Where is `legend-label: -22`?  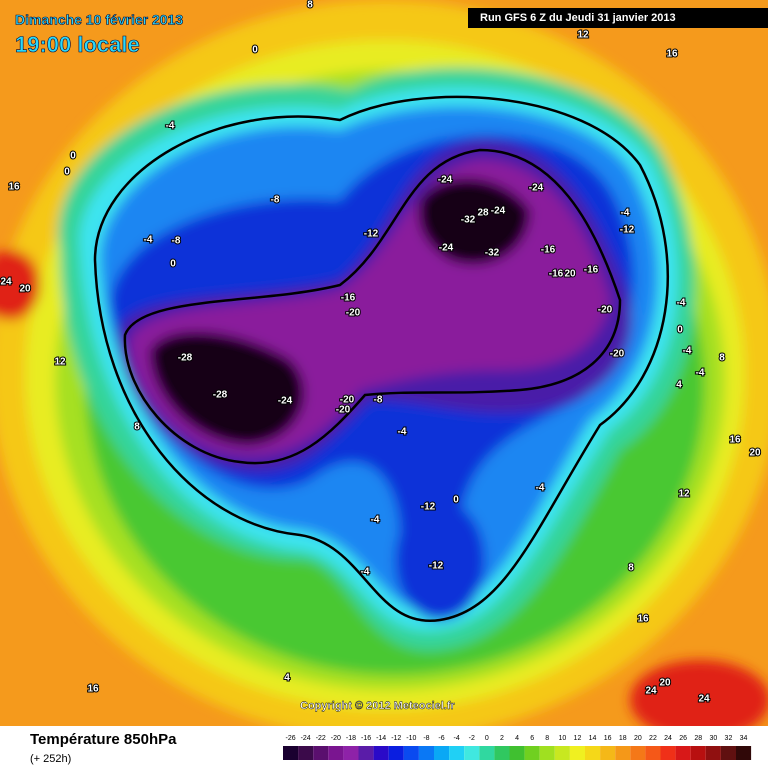
legend-label: -22 is located at coordinates (321, 738).